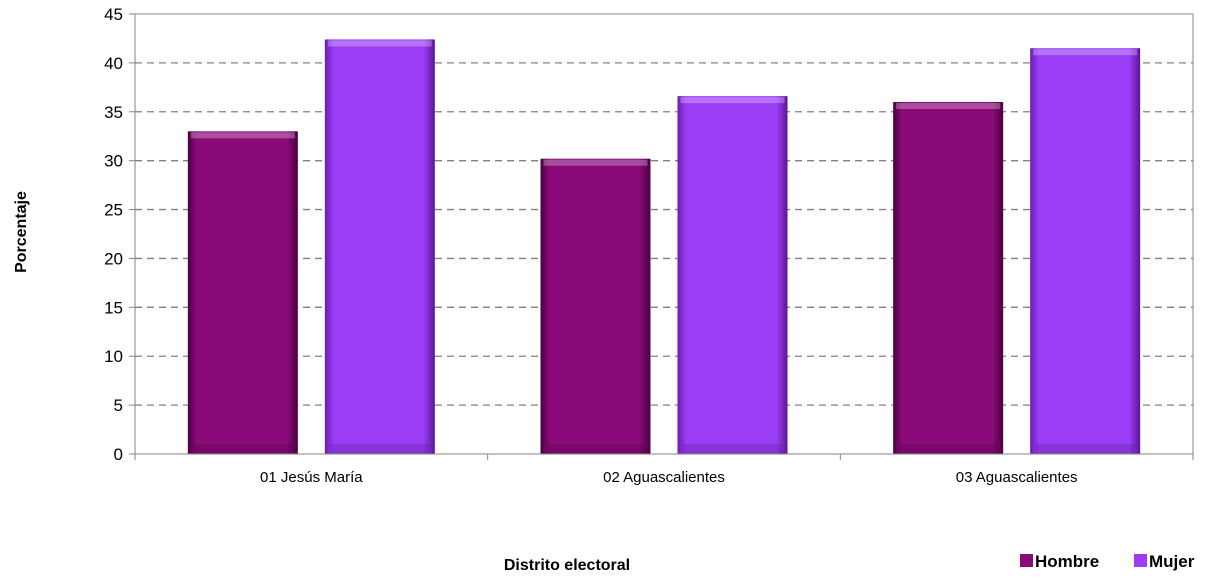 This screenshot has width=1218, height=578. I want to click on x-category-label: 01 Jesús María, so click(311, 477).